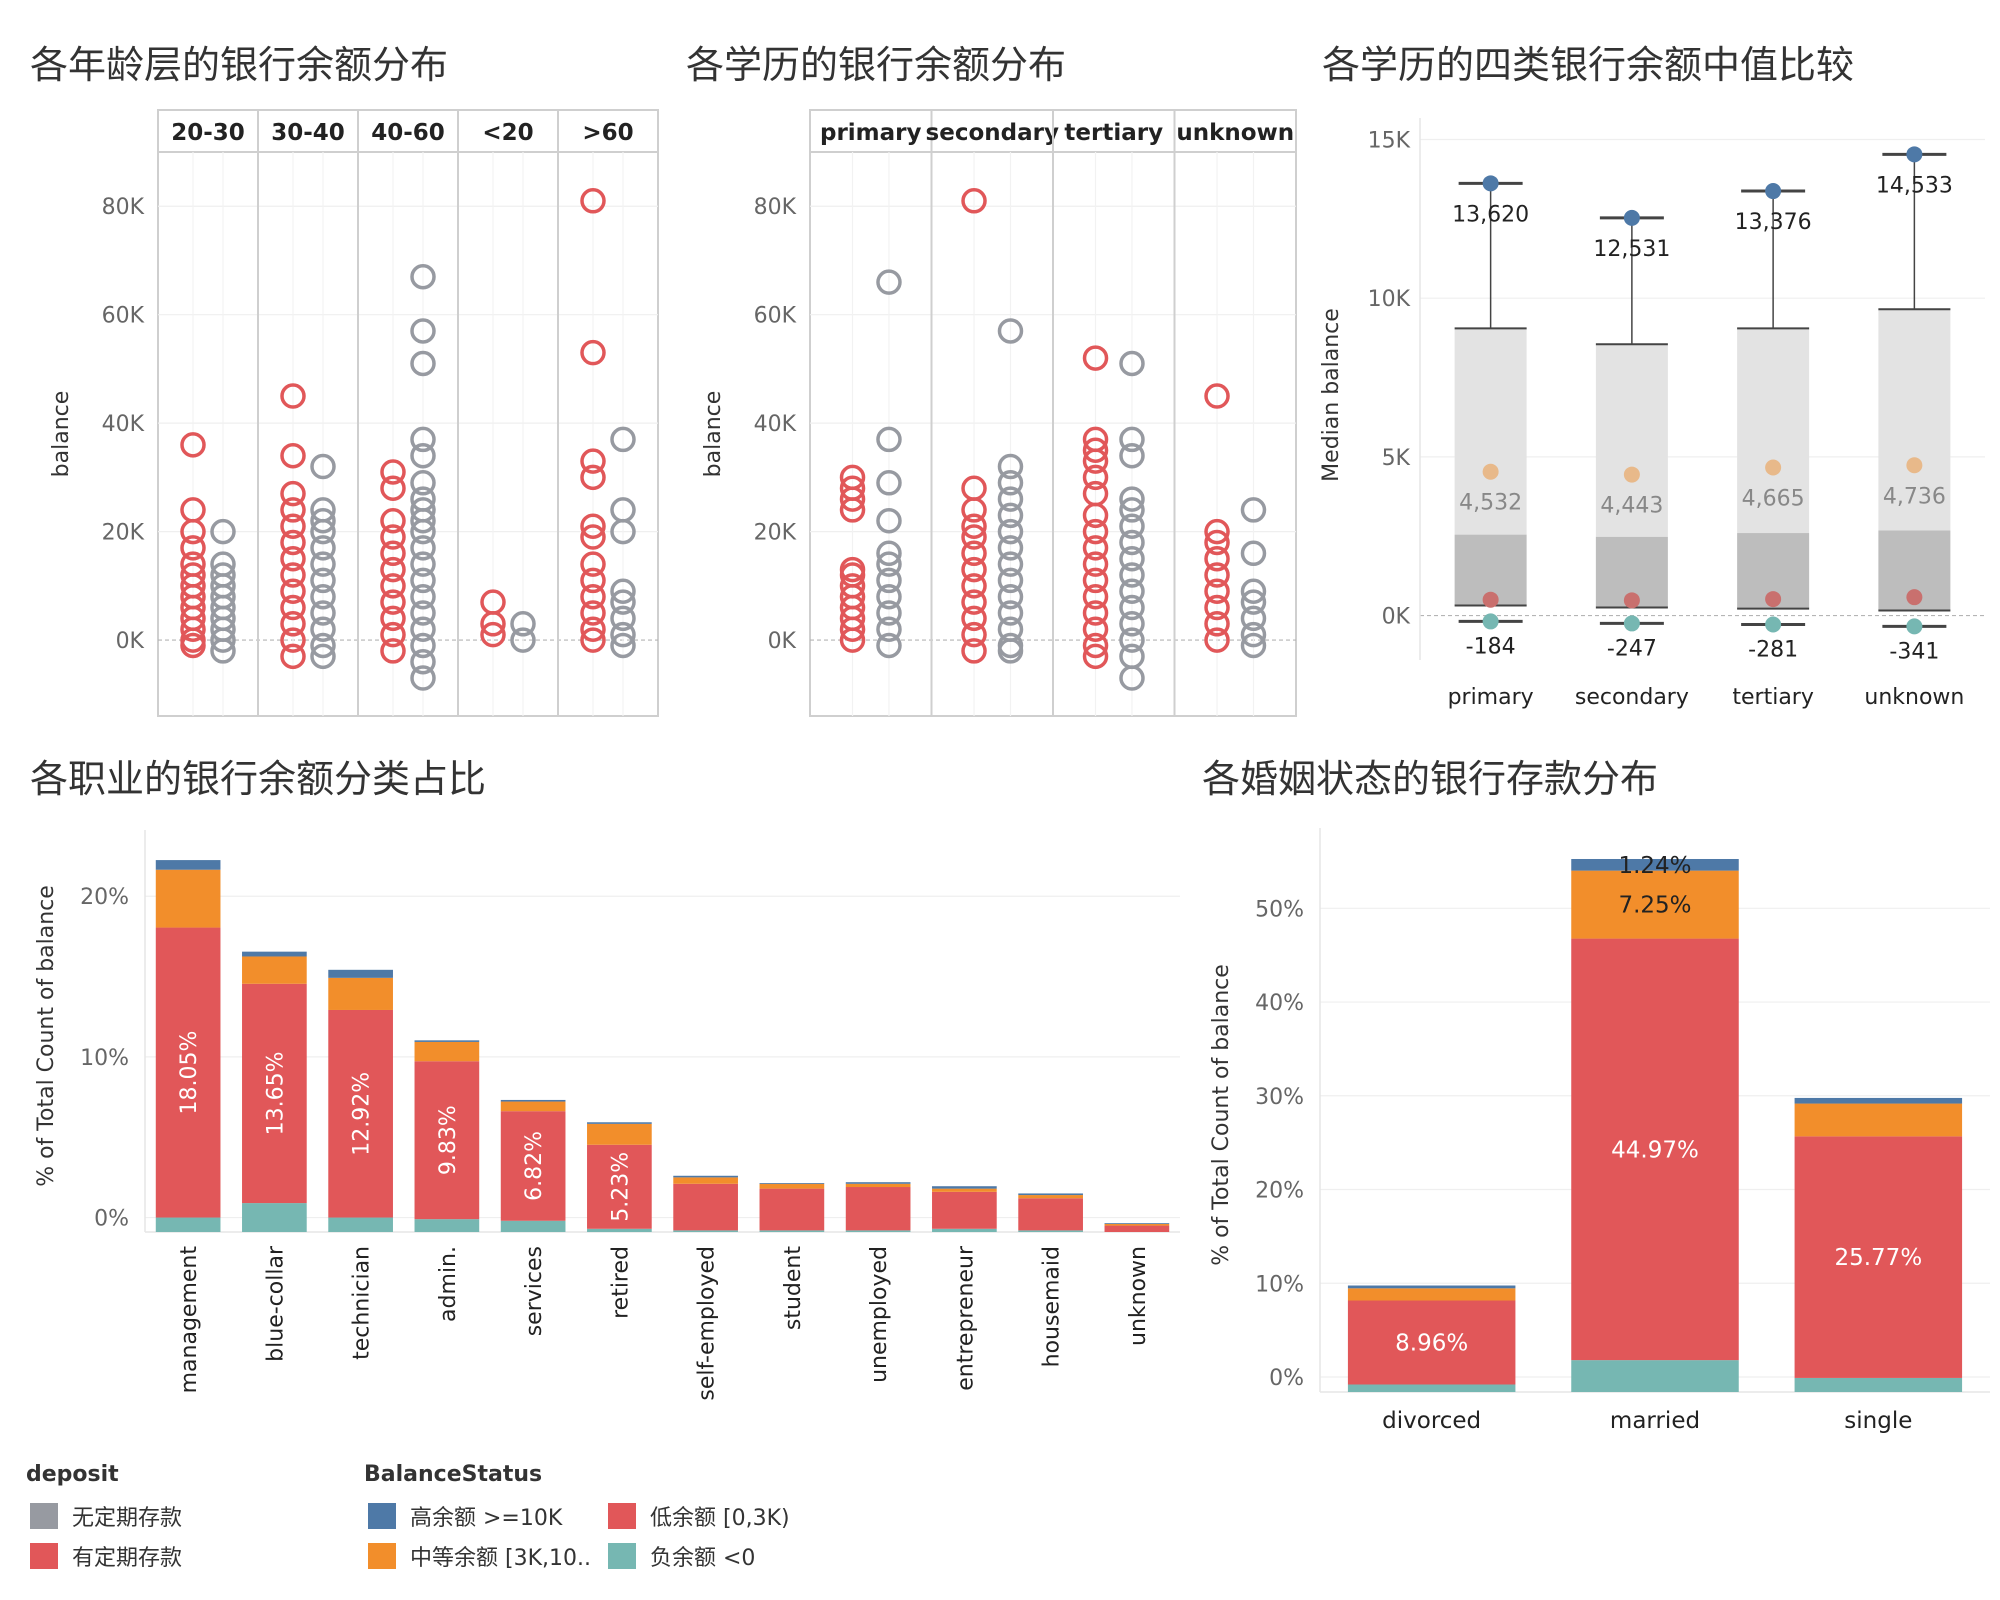  What do you see at coordinates (72, 1474) in the screenshot?
I see `legend-title-deposit: deposit` at bounding box center [72, 1474].